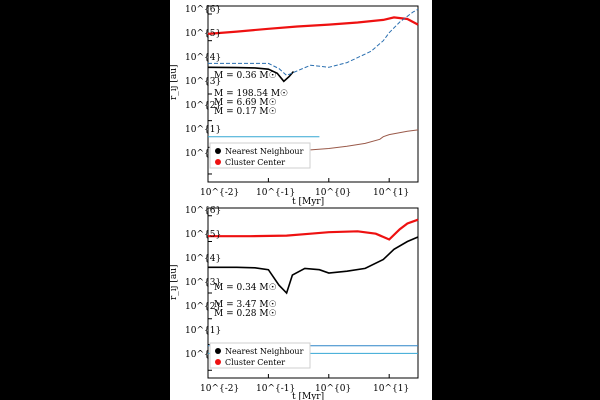 This screenshot has height=400, width=600. I want to click on bottom-ytick-1e4: 10^{4}, so click(203, 259).